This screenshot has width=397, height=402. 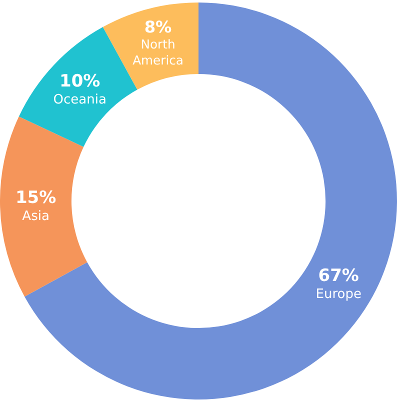 What do you see at coordinates (338, 276) in the screenshot?
I see `data-label: 67%` at bounding box center [338, 276].